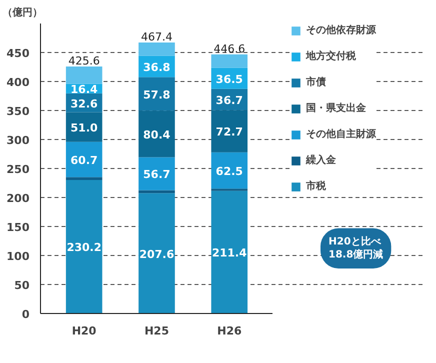 The image size is (436, 363). What do you see at coordinates (229, 331) in the screenshot?
I see `x-tick-label: H26` at bounding box center [229, 331].